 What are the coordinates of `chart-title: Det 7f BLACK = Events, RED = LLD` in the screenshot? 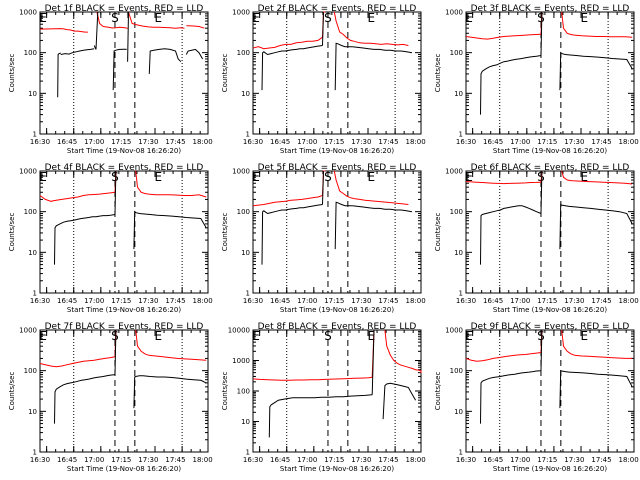 It's located at (124, 327).